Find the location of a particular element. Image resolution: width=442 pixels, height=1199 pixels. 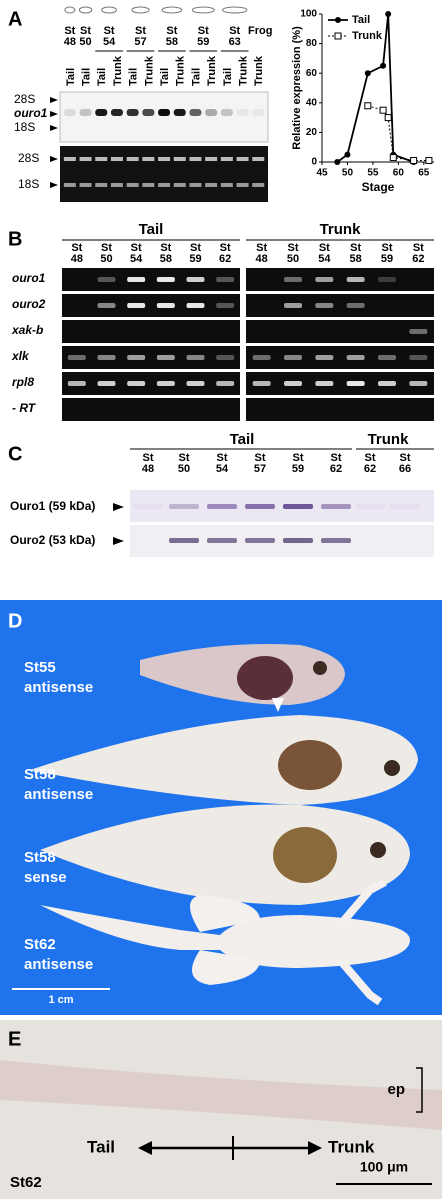

specimen-label: antisense is located at coordinates (58, 964).